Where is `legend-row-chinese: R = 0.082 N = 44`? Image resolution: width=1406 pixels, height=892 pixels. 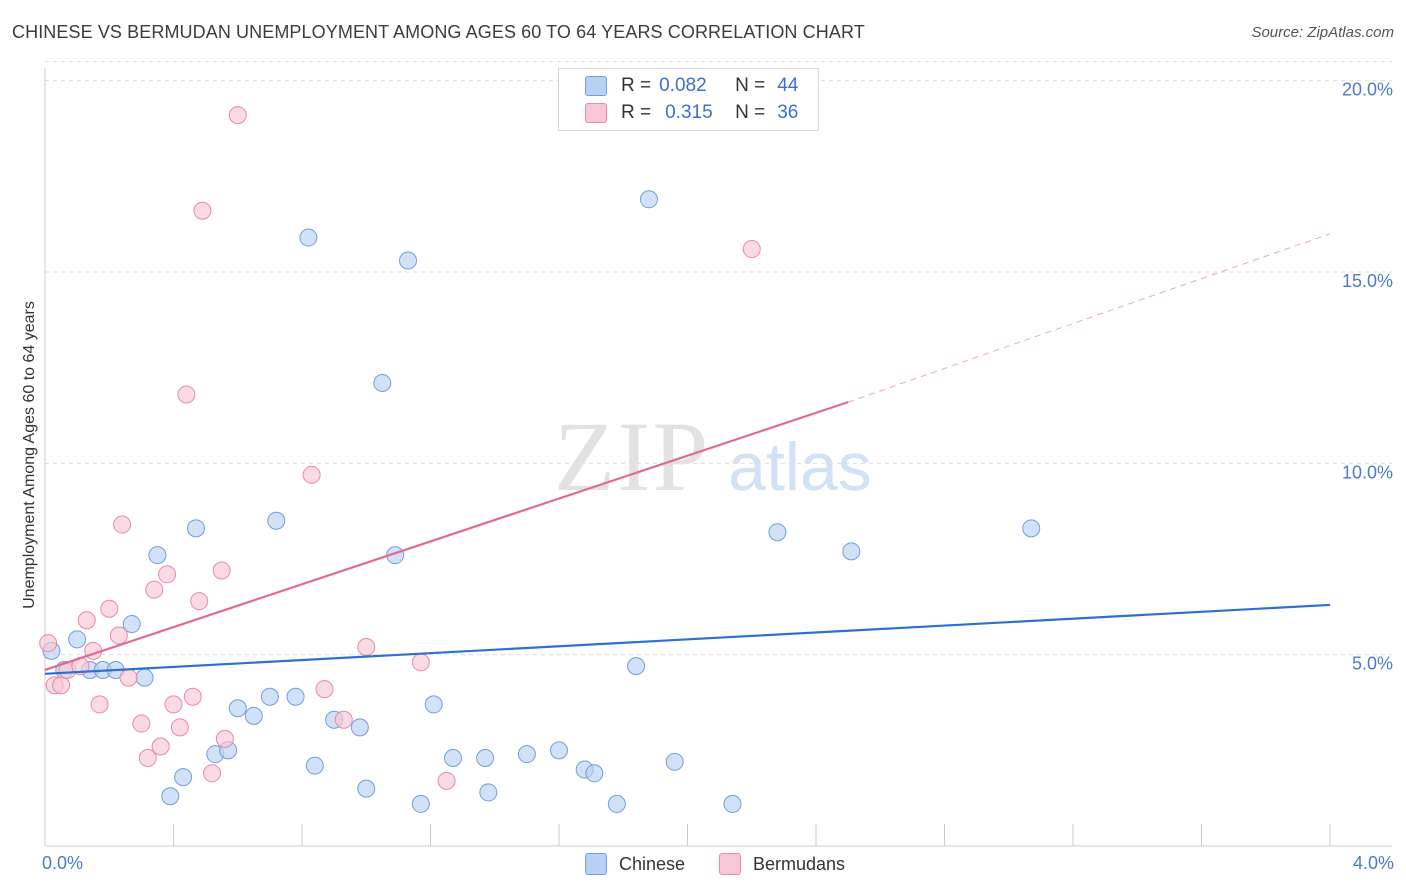 legend-row-chinese: R = 0.082 N = 44 is located at coordinates (691, 86).